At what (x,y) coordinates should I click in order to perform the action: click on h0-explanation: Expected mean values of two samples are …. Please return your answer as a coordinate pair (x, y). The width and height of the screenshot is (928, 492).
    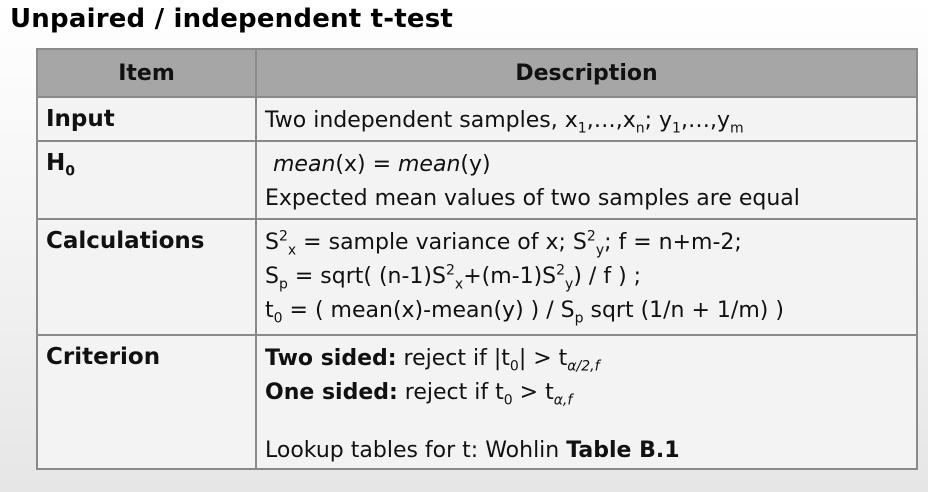
    Looking at the image, I should click on (532, 198).